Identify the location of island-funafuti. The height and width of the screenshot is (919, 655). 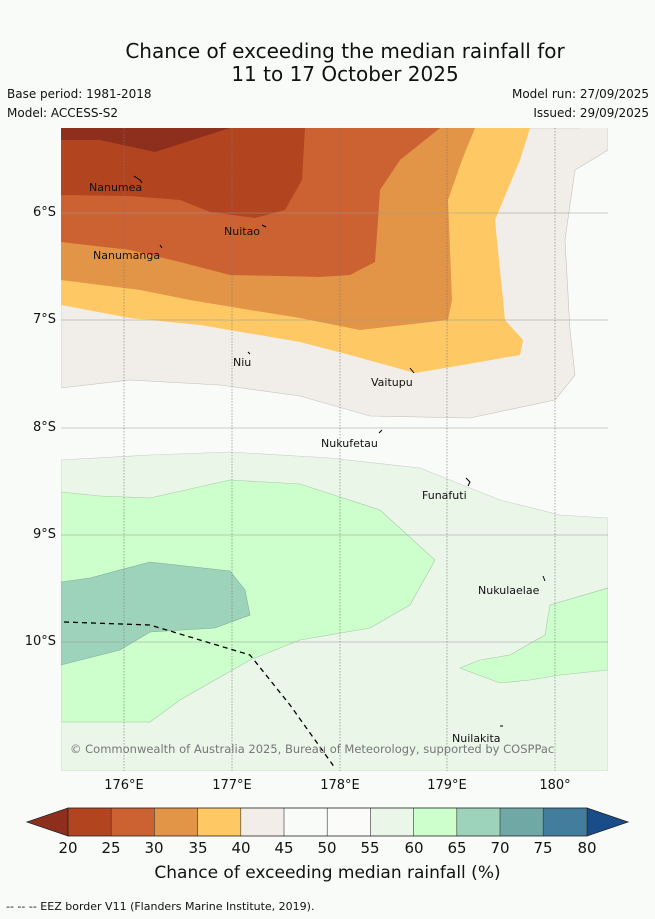
(468, 482).